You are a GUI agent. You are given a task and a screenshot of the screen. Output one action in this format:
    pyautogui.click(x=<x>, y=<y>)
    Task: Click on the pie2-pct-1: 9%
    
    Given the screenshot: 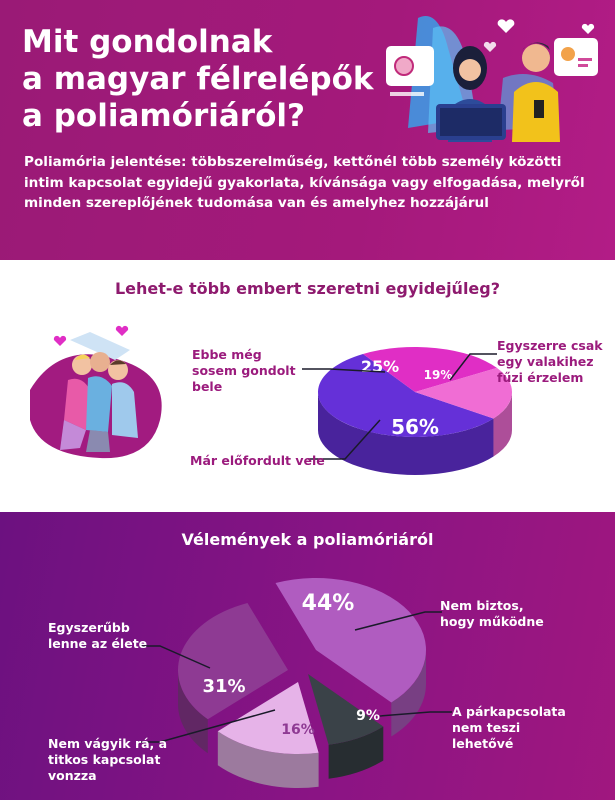 What is the action you would take?
    pyautogui.click(x=368, y=716)
    